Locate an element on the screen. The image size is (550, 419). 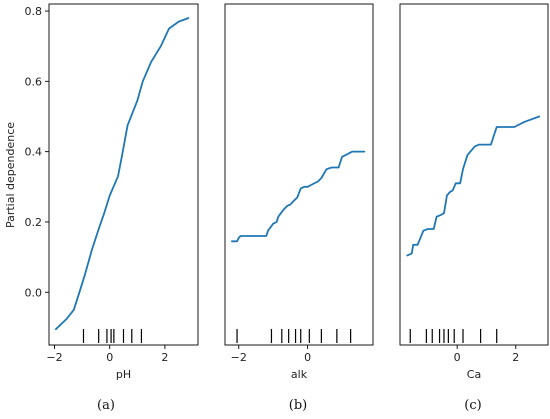
panel-caption: (c) is located at coordinates (472, 405).